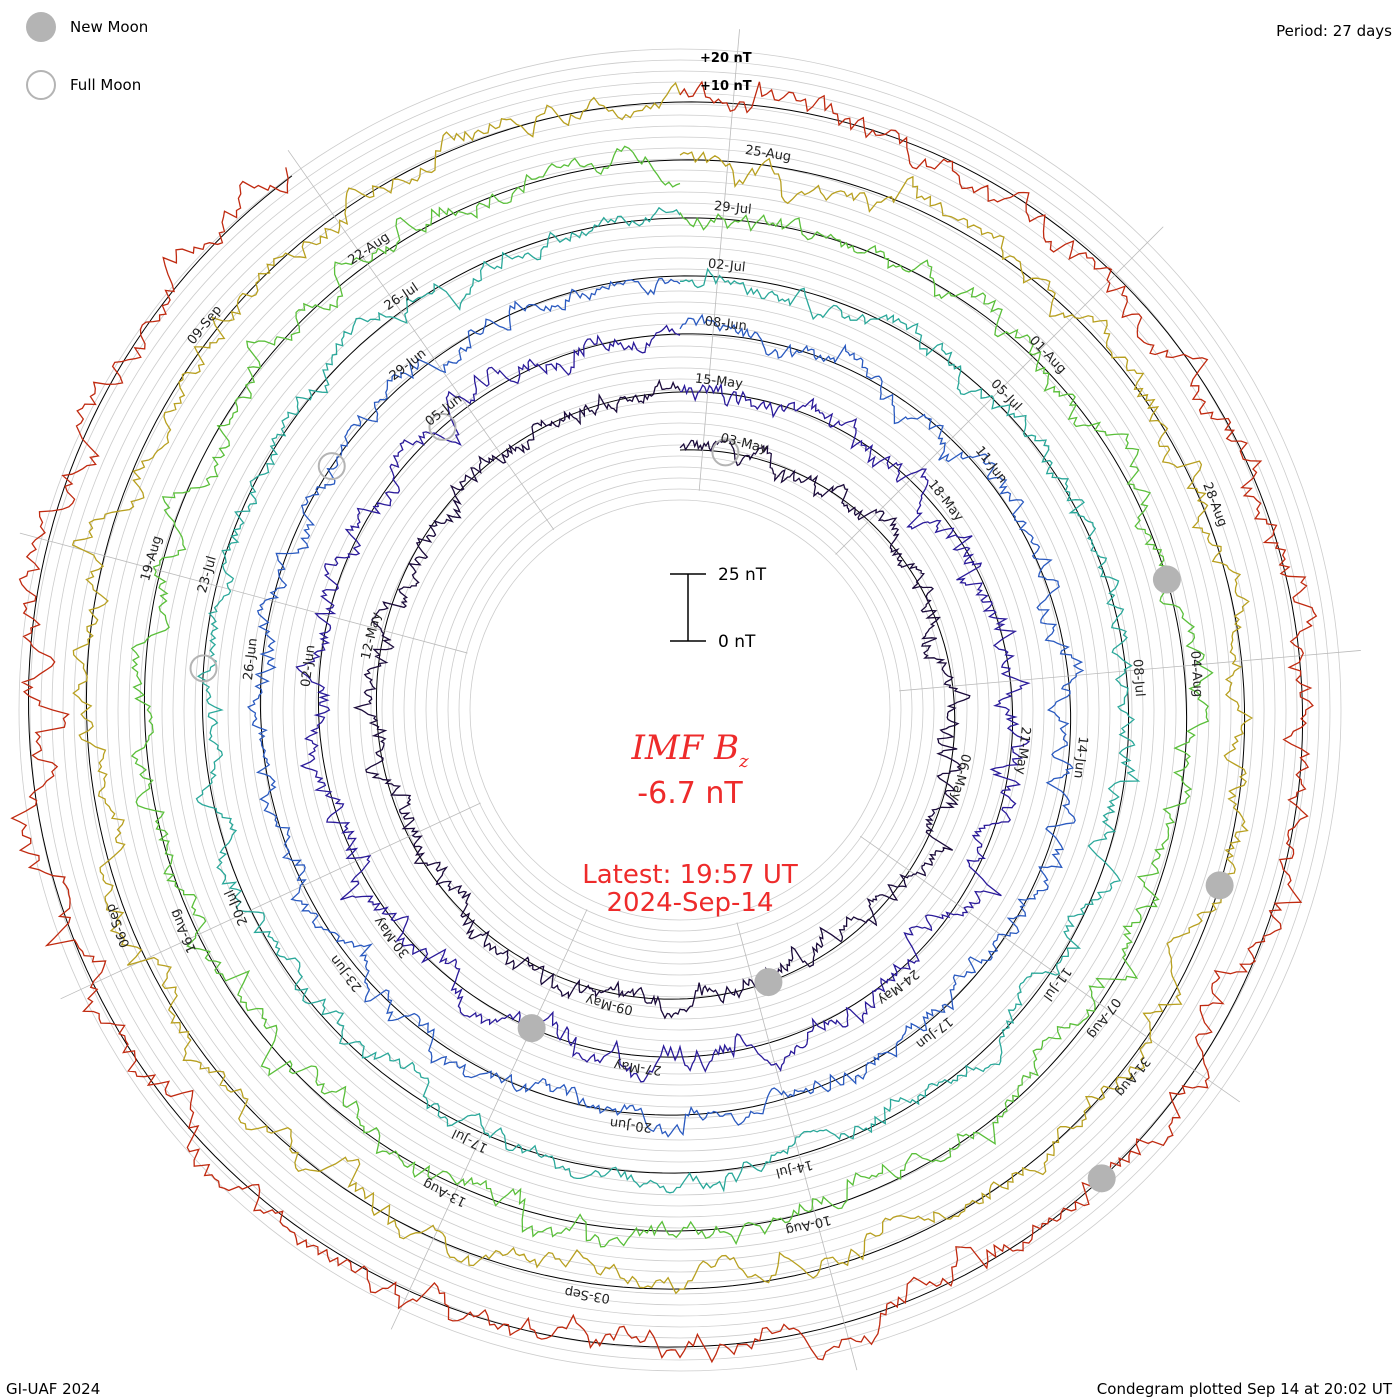 The height and width of the screenshot is (1400, 1400). What do you see at coordinates (690, 750) in the screenshot?
I see `center-title: IMF Bz` at bounding box center [690, 750].